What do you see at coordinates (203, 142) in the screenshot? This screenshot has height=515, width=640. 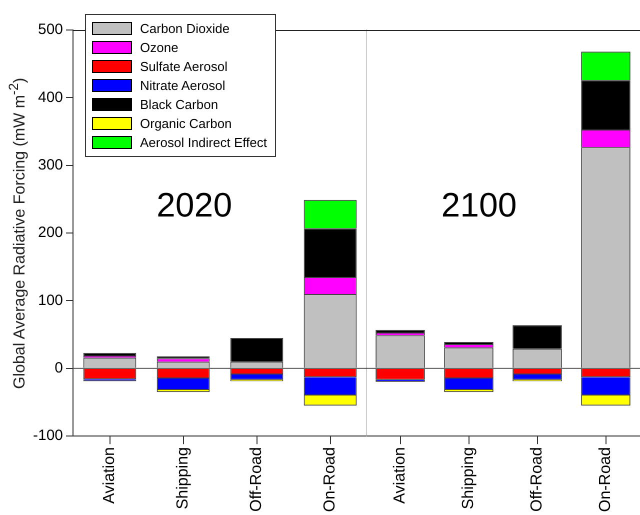 I see `legend-label: Aerosol Indirect Effect` at bounding box center [203, 142].